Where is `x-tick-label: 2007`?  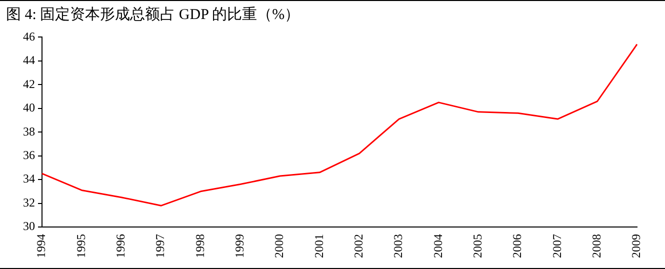
x-tick-label: 2007 is located at coordinates (557, 246).